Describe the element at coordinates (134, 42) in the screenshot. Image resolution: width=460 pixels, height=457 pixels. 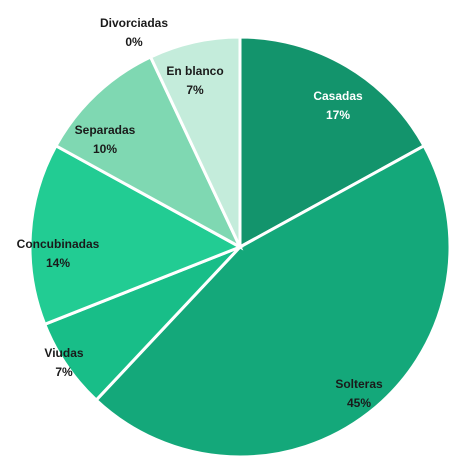
I see `slice-percent-divorciadas: 0%` at that location.